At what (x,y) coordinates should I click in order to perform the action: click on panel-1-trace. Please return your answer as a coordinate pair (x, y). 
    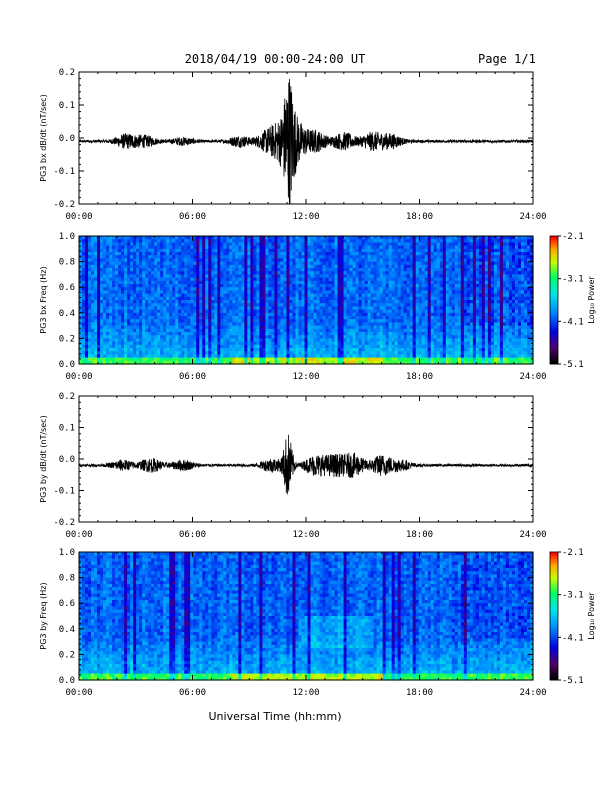
    Looking at the image, I should click on (306, 141).